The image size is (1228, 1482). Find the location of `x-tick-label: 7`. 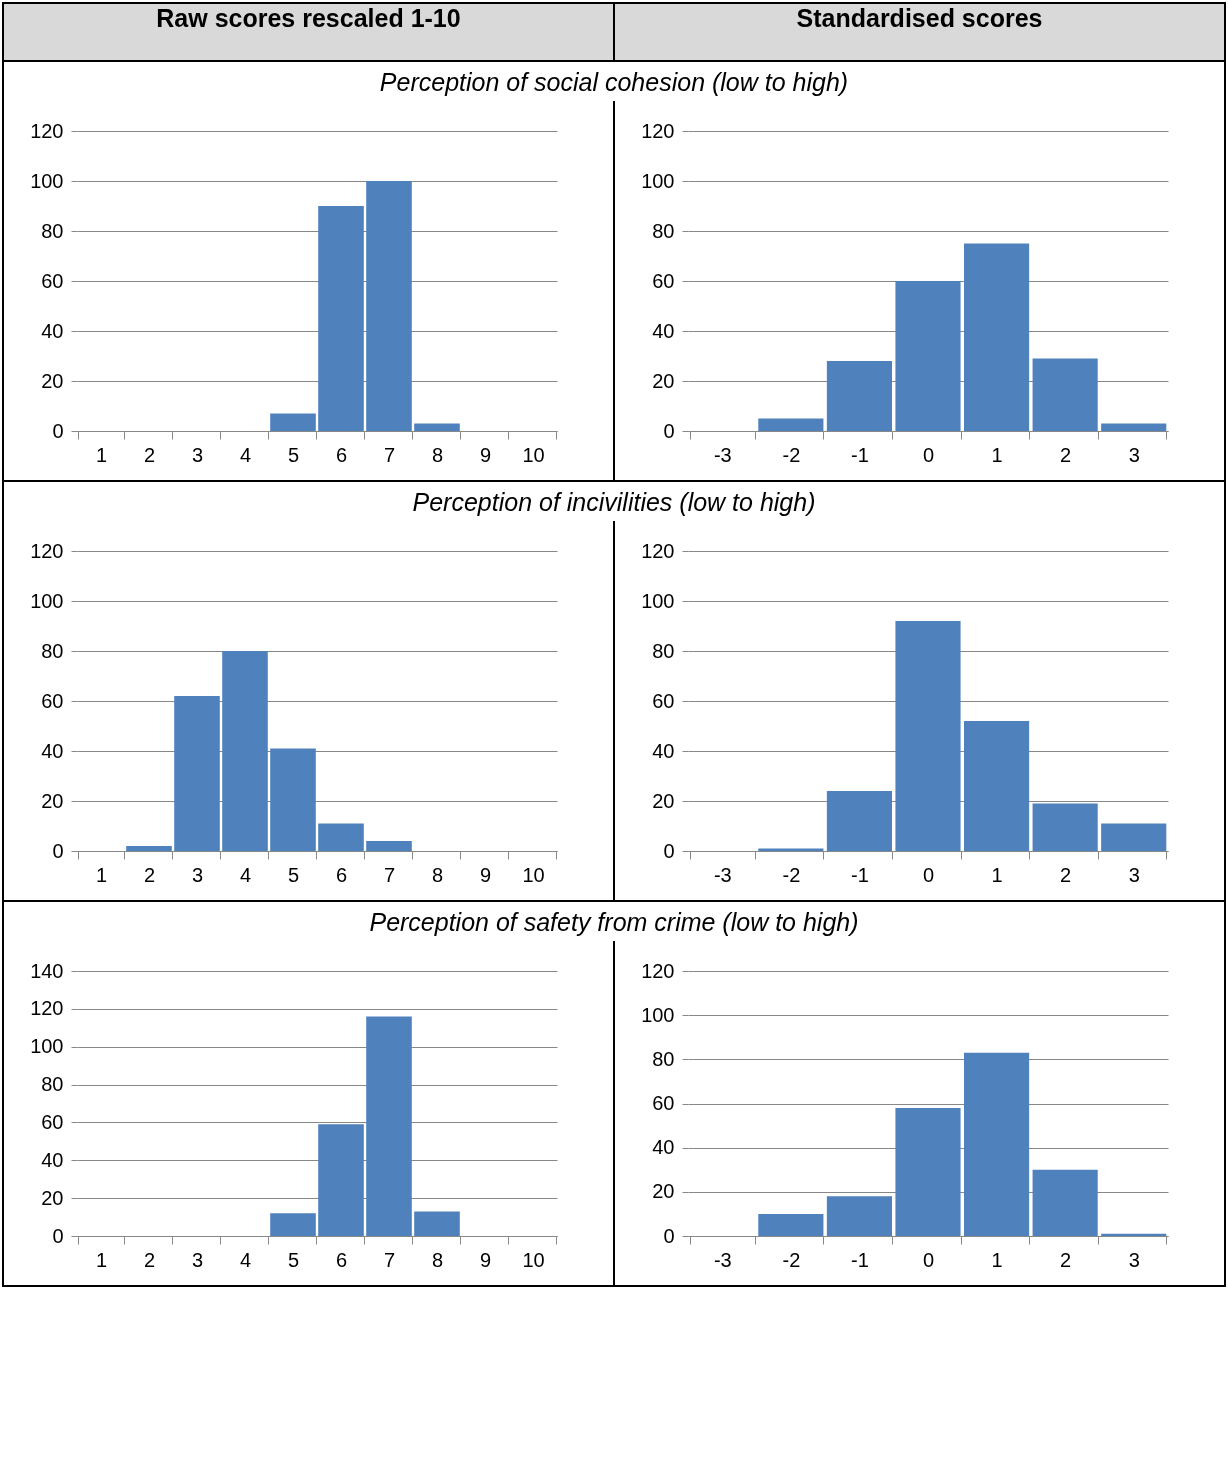

x-tick-label: 7 is located at coordinates (389, 454).